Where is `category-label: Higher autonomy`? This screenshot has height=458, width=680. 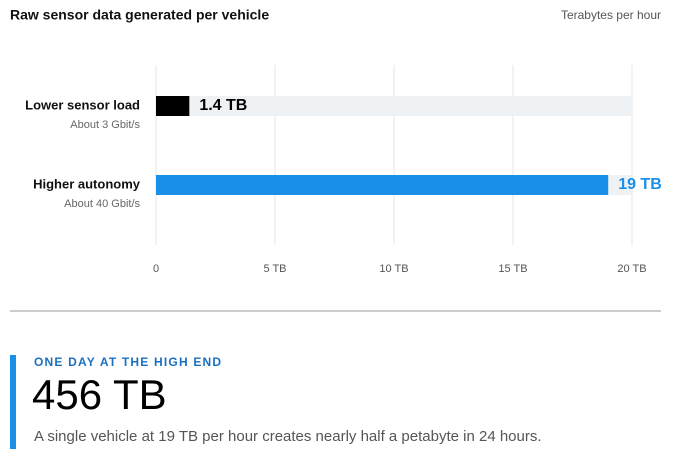 category-label: Higher autonomy is located at coordinates (87, 183).